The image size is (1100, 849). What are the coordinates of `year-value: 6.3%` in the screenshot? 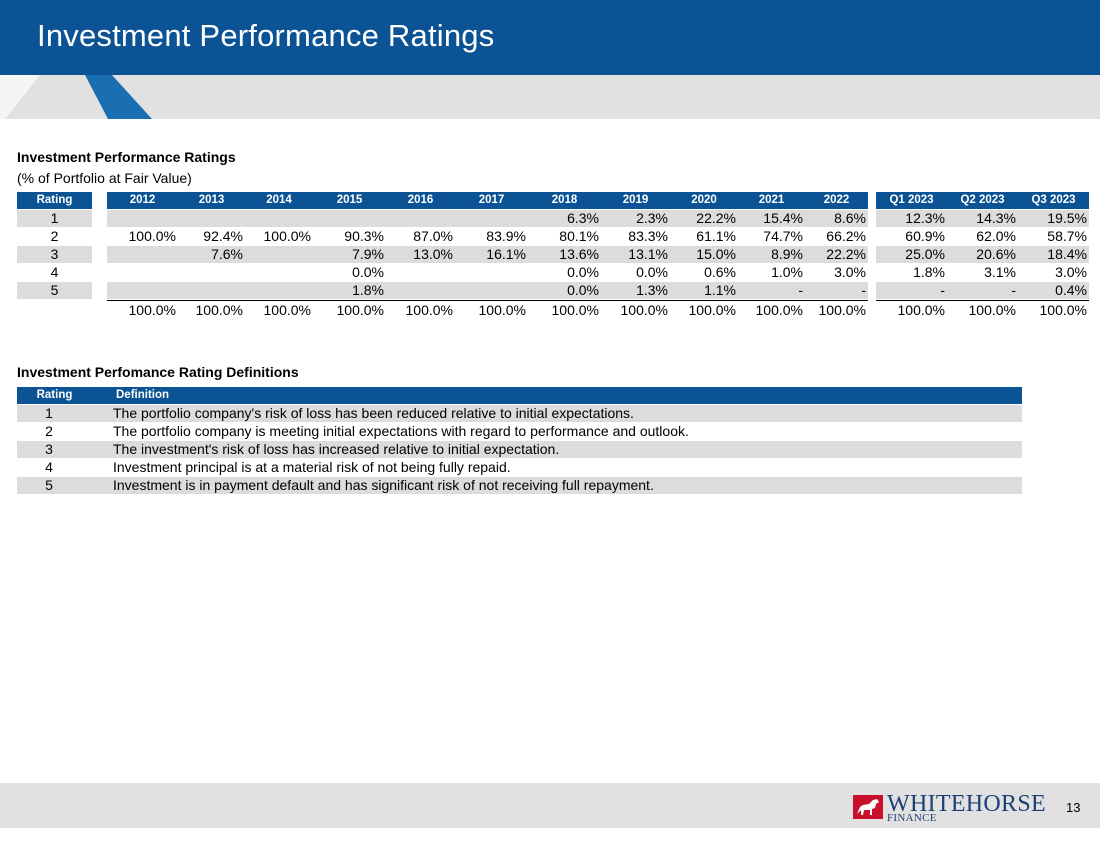 It's located at (583, 218).